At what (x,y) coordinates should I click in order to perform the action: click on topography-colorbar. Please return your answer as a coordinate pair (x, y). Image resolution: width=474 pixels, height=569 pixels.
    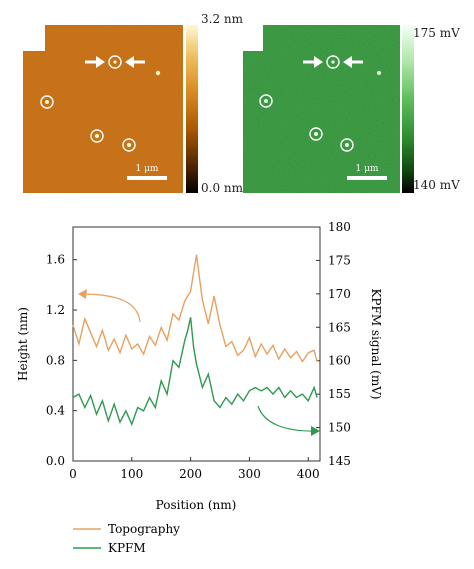
    Looking at the image, I should click on (192, 109).